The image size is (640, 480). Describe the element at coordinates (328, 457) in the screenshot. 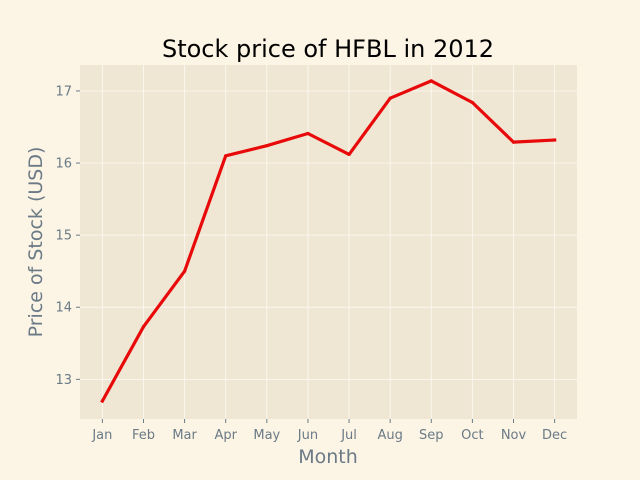

I see `x-axis-label: Month` at that location.